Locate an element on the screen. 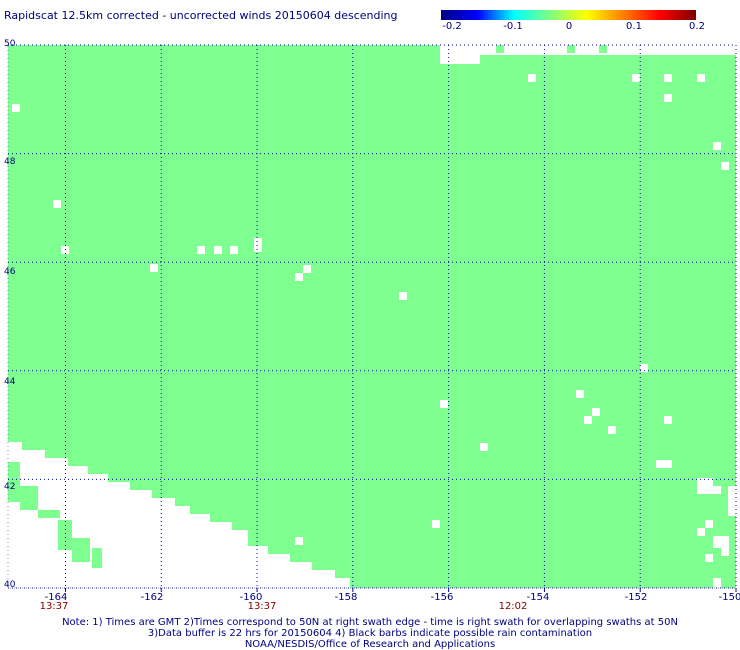  latitude-label: 50 is located at coordinates (10, 44).